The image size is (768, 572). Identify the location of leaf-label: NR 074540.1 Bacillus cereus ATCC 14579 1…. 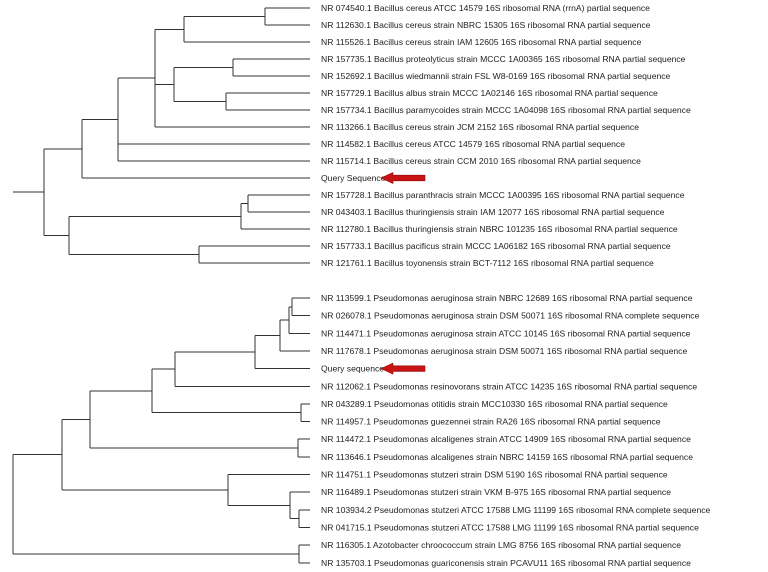
(485, 8).